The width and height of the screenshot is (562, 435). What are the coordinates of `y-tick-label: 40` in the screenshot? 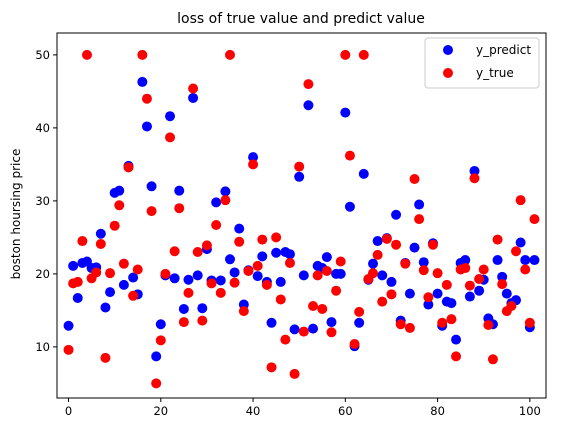 It's located at (42, 128).